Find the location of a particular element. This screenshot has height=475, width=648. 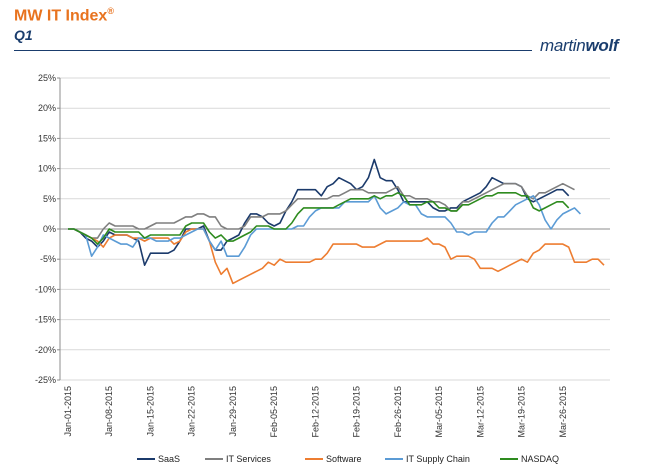

x-tick-label: Jan-15-2015 is located at coordinates (150, 411).